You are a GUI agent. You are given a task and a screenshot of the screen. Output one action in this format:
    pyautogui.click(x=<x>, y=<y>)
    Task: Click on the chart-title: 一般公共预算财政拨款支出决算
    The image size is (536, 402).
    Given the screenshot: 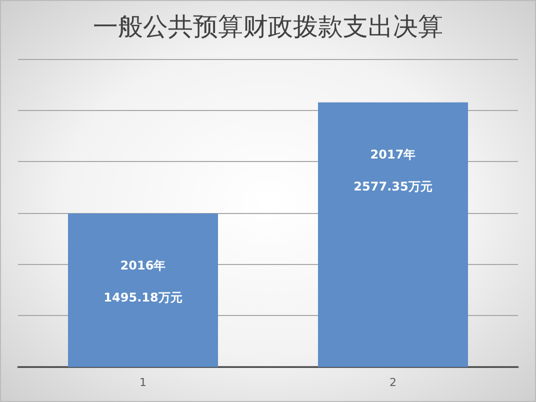 What is the action you would take?
    pyautogui.click(x=268, y=26)
    